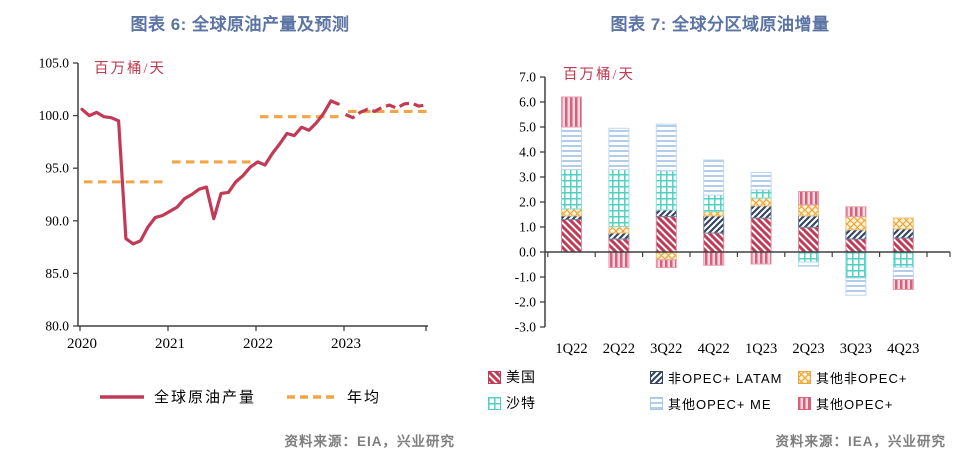 This screenshot has width=960, height=462. What do you see at coordinates (666, 213) in the screenshot?
I see `bar-segment-latam-3Q22` at bounding box center [666, 213].